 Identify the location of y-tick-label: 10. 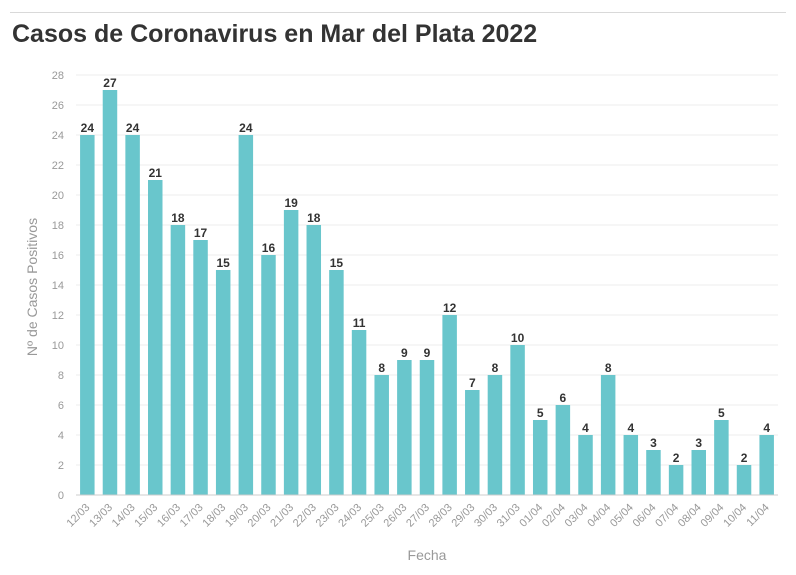
(58, 346).